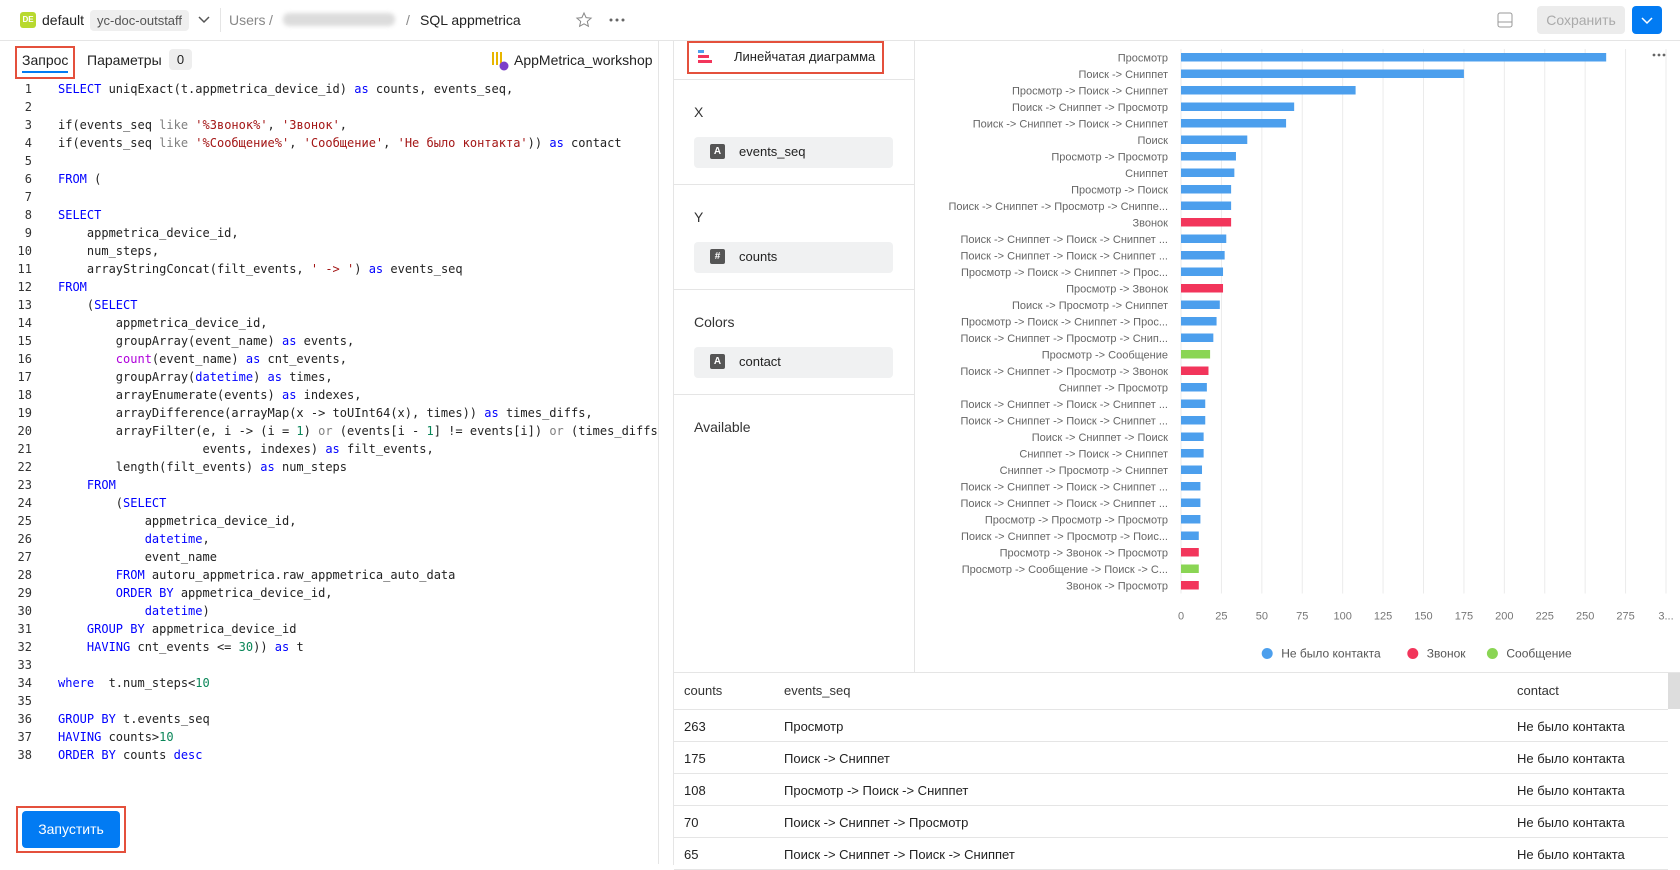 The image size is (1680, 870). Describe the element at coordinates (16, 593) in the screenshot. I see `line-number: 29` at that location.